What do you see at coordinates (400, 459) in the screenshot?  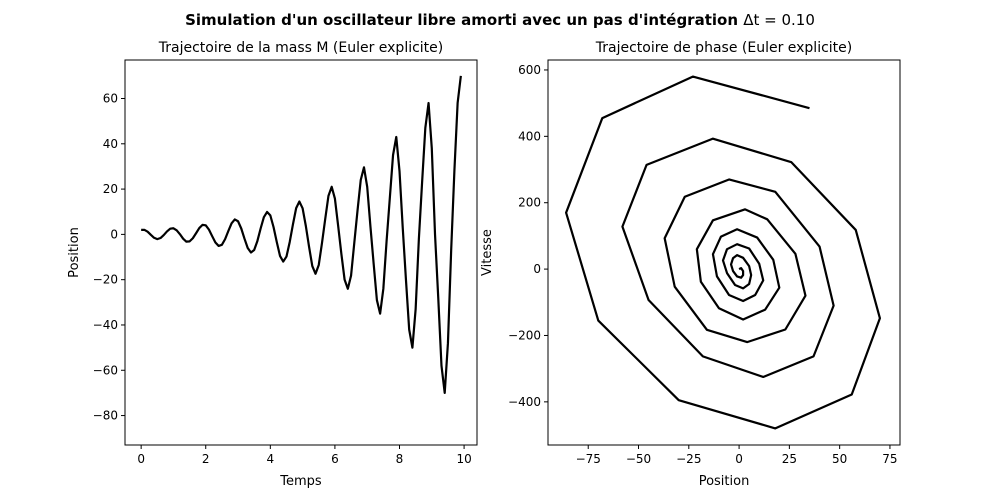 I see `position-chart-xtick-label: 8` at bounding box center [400, 459].